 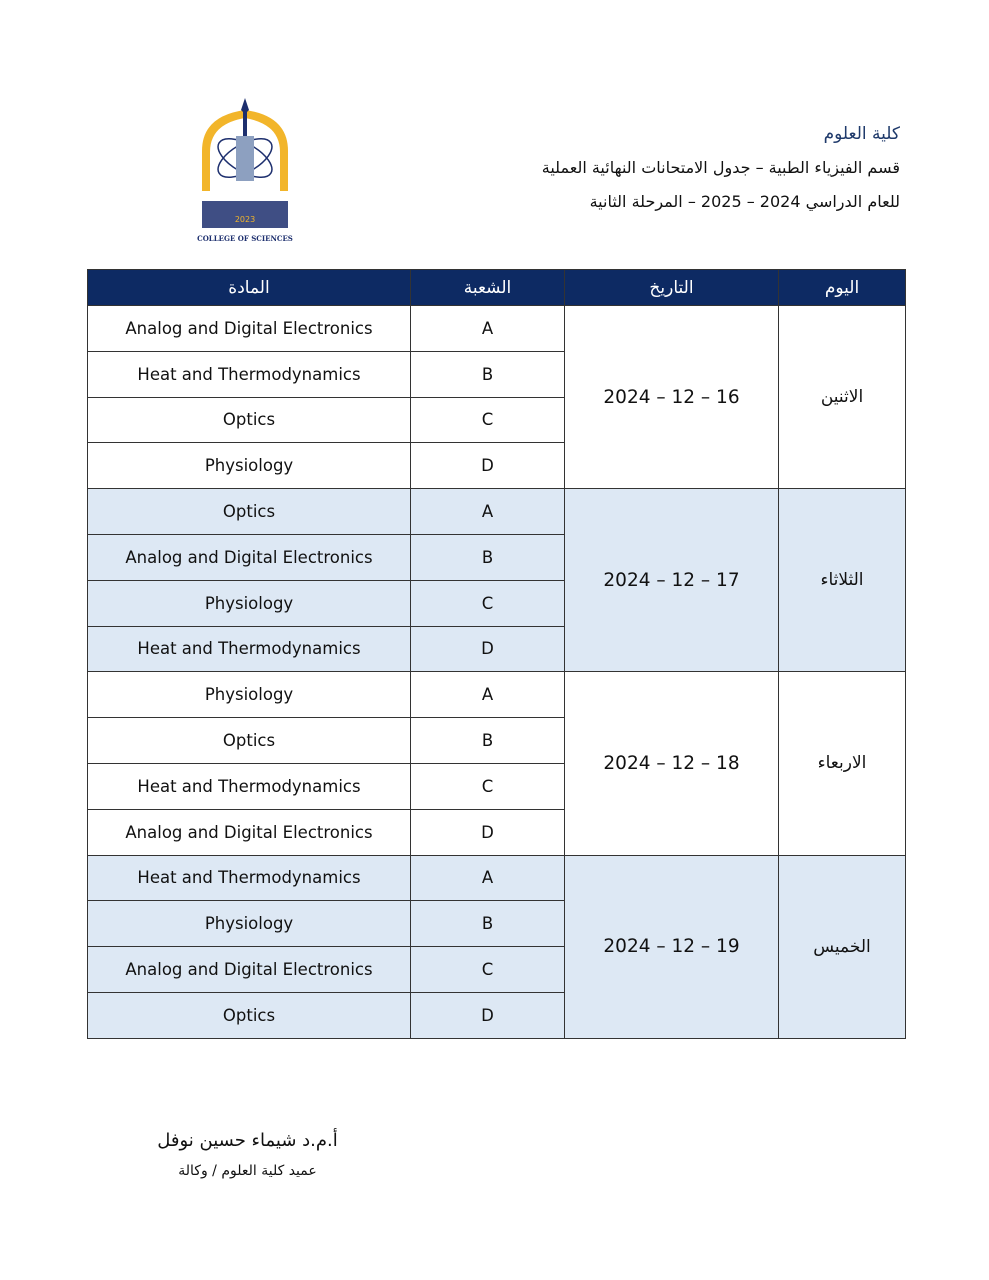 I want to click on table-header-row: المادة الشعبة التاريخ اليوم, so click(x=496, y=287).